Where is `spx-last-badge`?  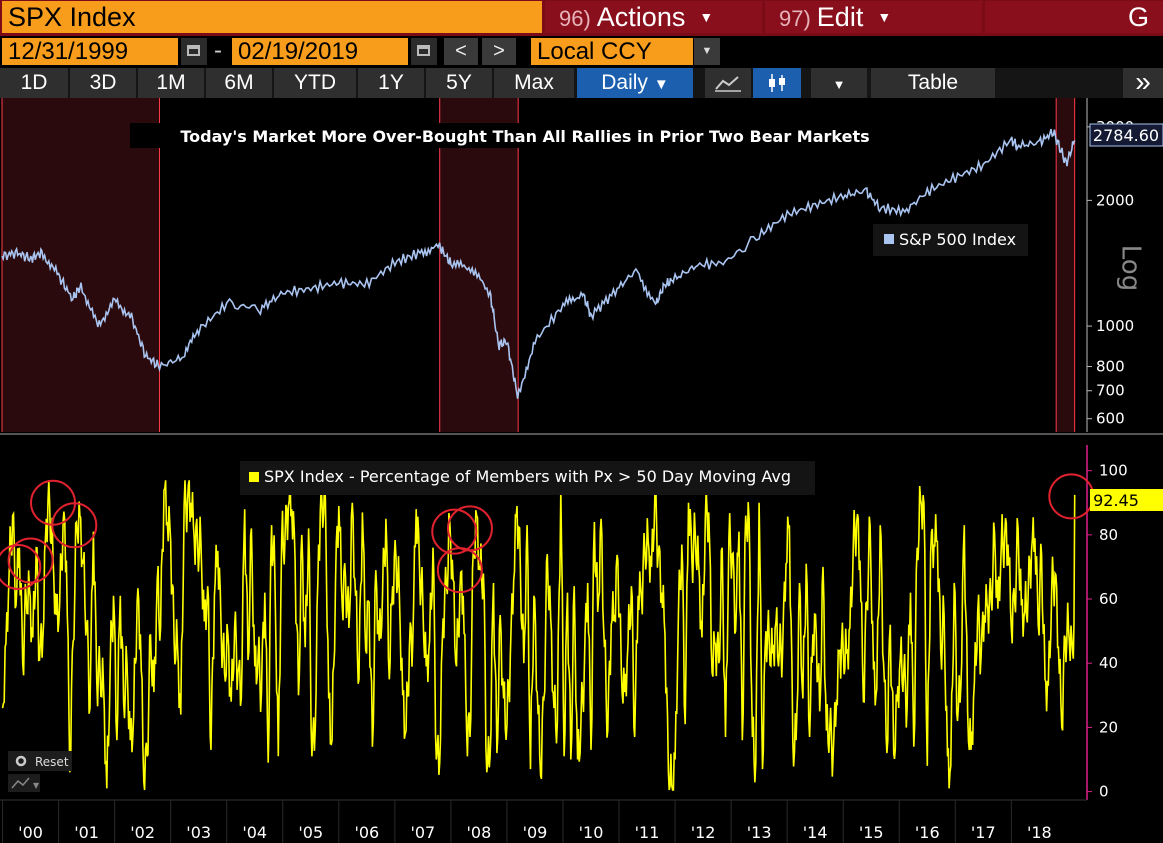
spx-last-badge is located at coordinates (1126, 135).